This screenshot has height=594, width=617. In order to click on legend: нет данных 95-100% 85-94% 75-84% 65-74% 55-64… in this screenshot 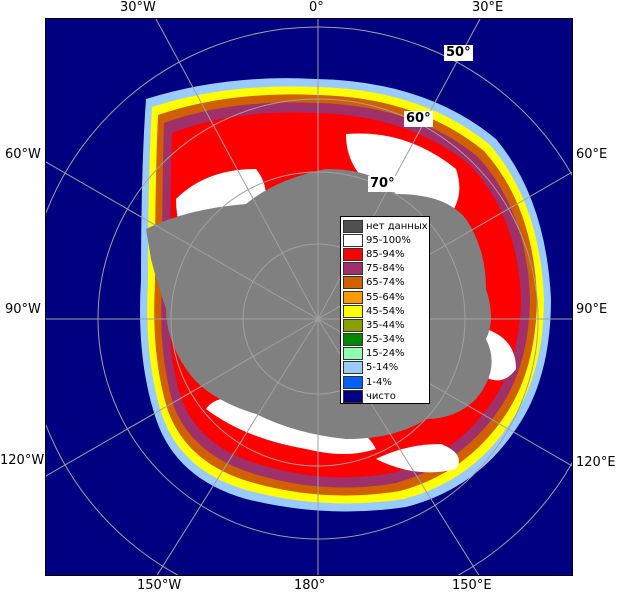, I will do `click(385, 310)`.